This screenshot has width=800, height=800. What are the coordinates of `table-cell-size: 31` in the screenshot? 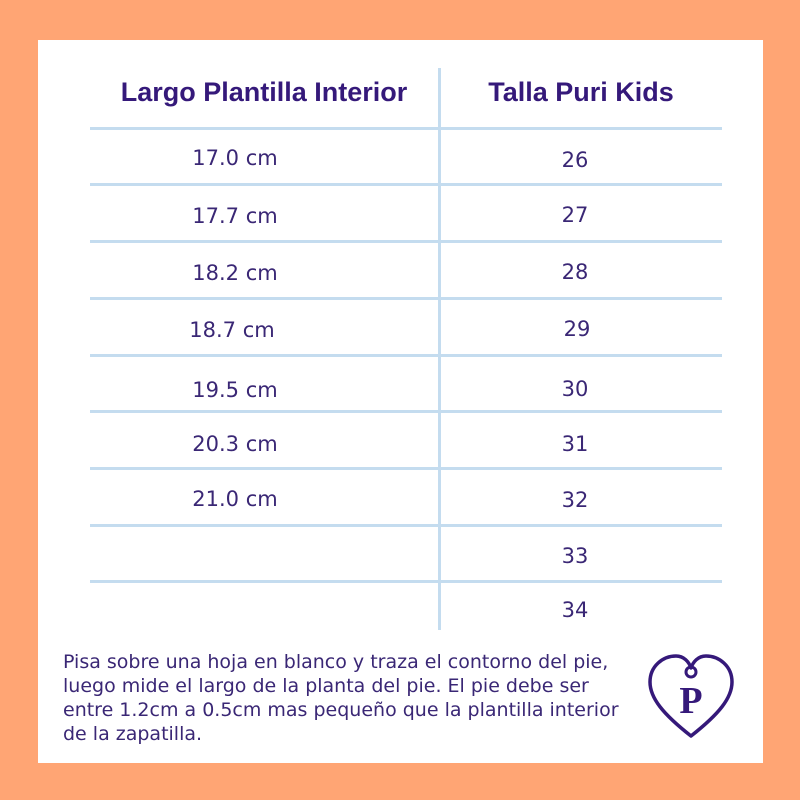 It's located at (575, 444).